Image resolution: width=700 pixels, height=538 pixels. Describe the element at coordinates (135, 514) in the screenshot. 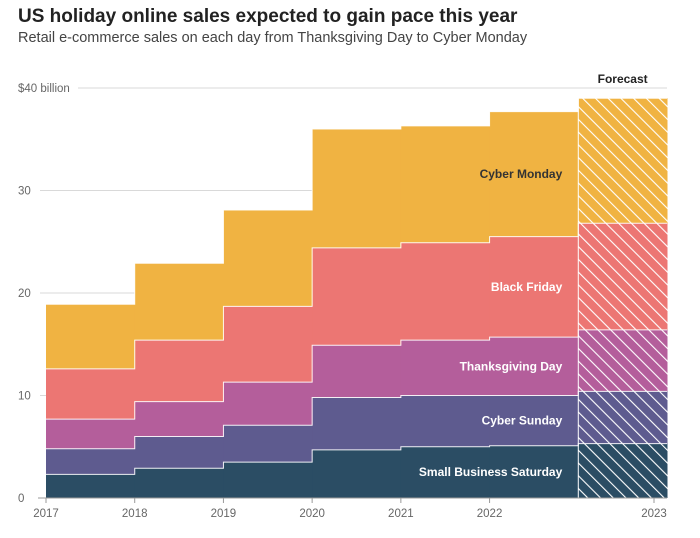

I see `x-tick-label: 2018` at that location.